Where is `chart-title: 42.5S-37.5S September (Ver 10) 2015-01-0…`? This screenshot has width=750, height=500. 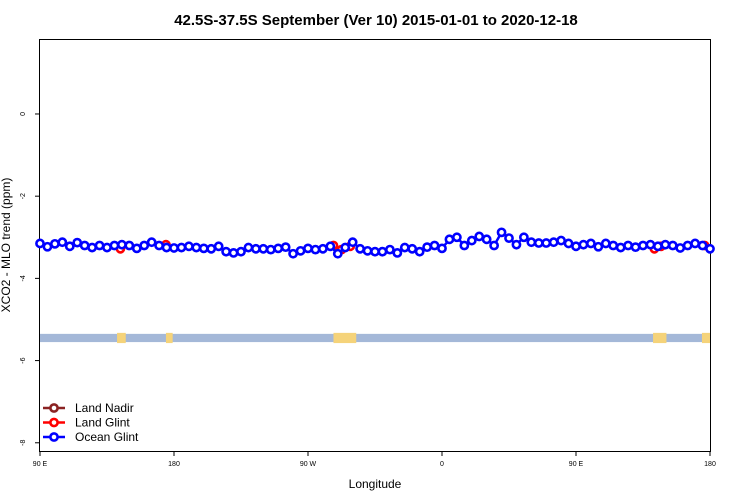 chart-title: 42.5S-37.5S September (Ver 10) 2015-01-0… is located at coordinates (376, 20).